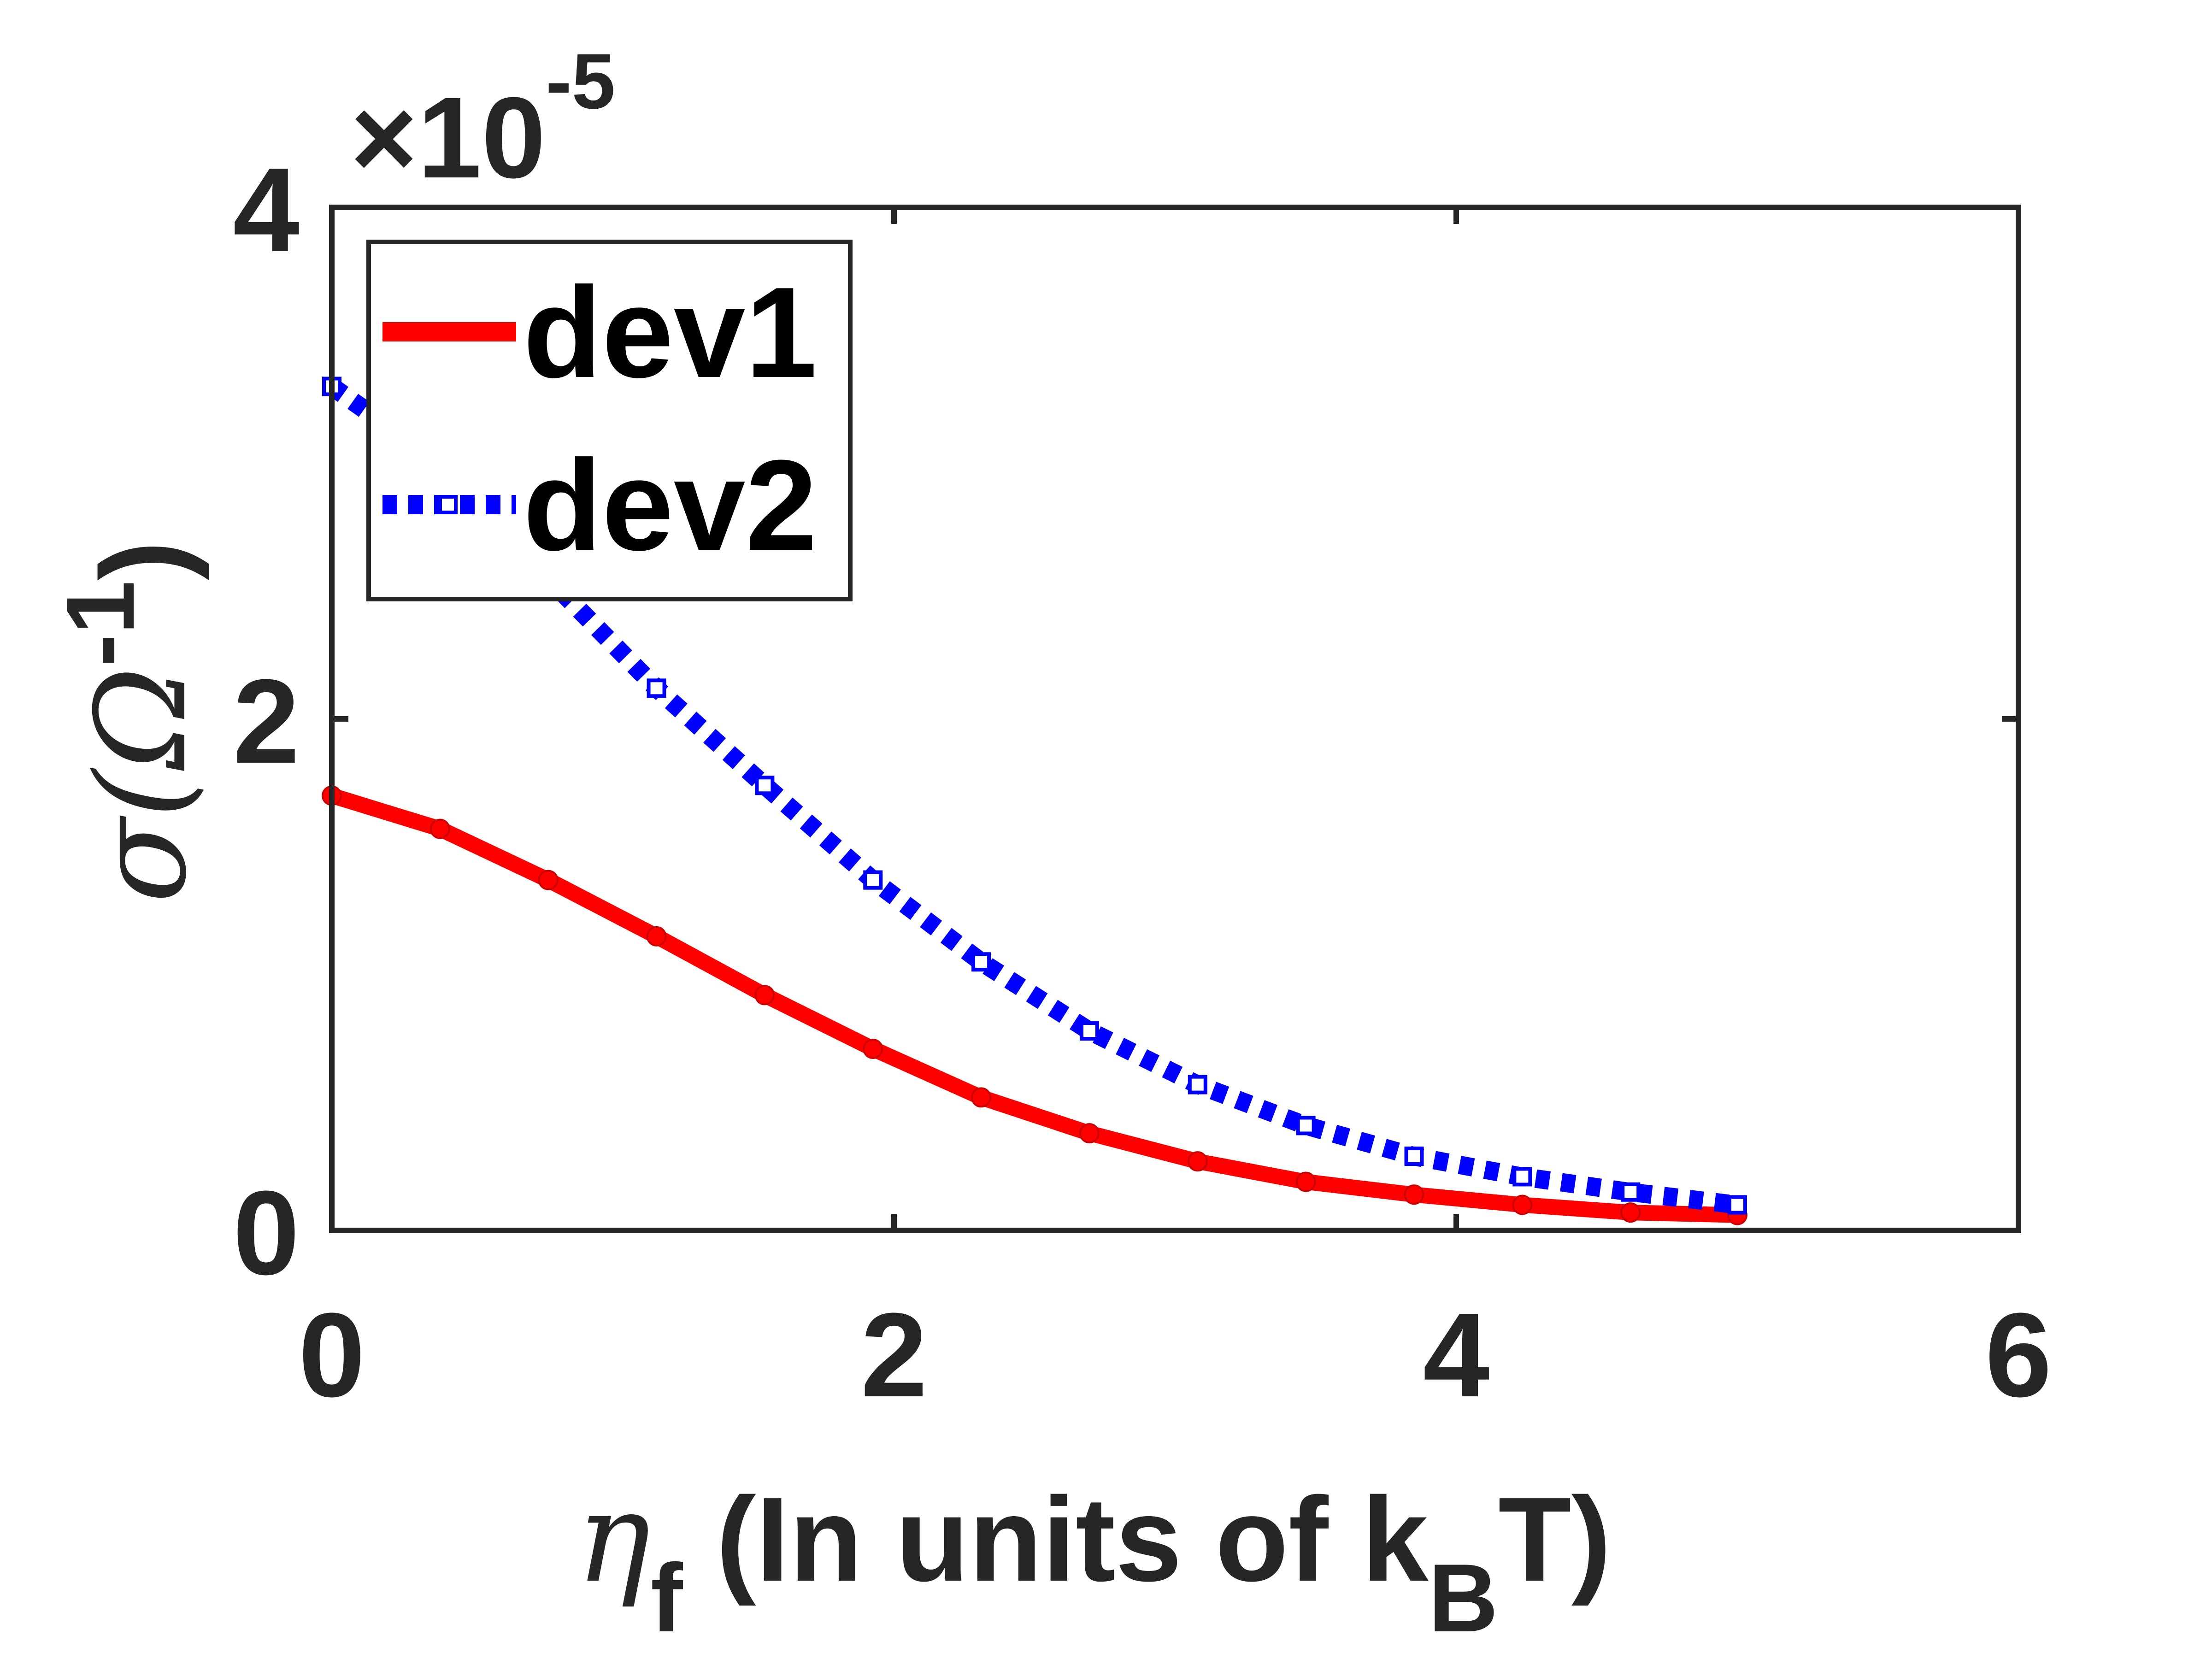 This screenshot has height=1659, width=2212. I want to click on x-tick-label: 6, so click(2018, 1355).